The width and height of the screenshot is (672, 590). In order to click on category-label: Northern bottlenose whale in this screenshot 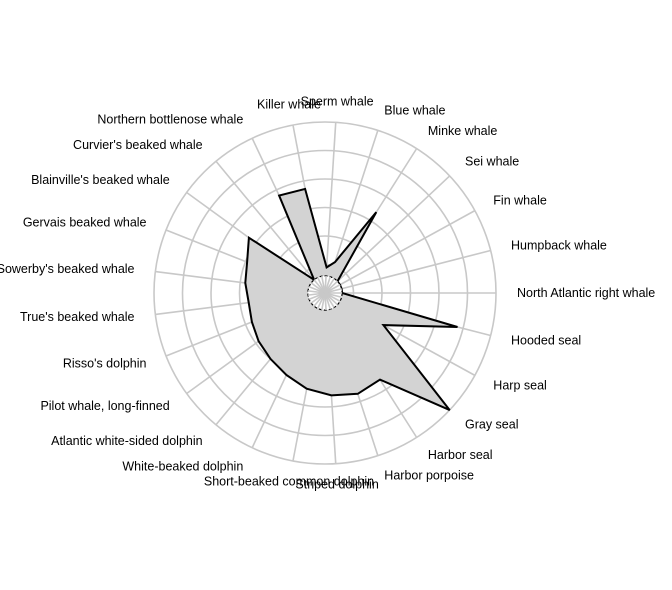, I will do `click(170, 119)`.